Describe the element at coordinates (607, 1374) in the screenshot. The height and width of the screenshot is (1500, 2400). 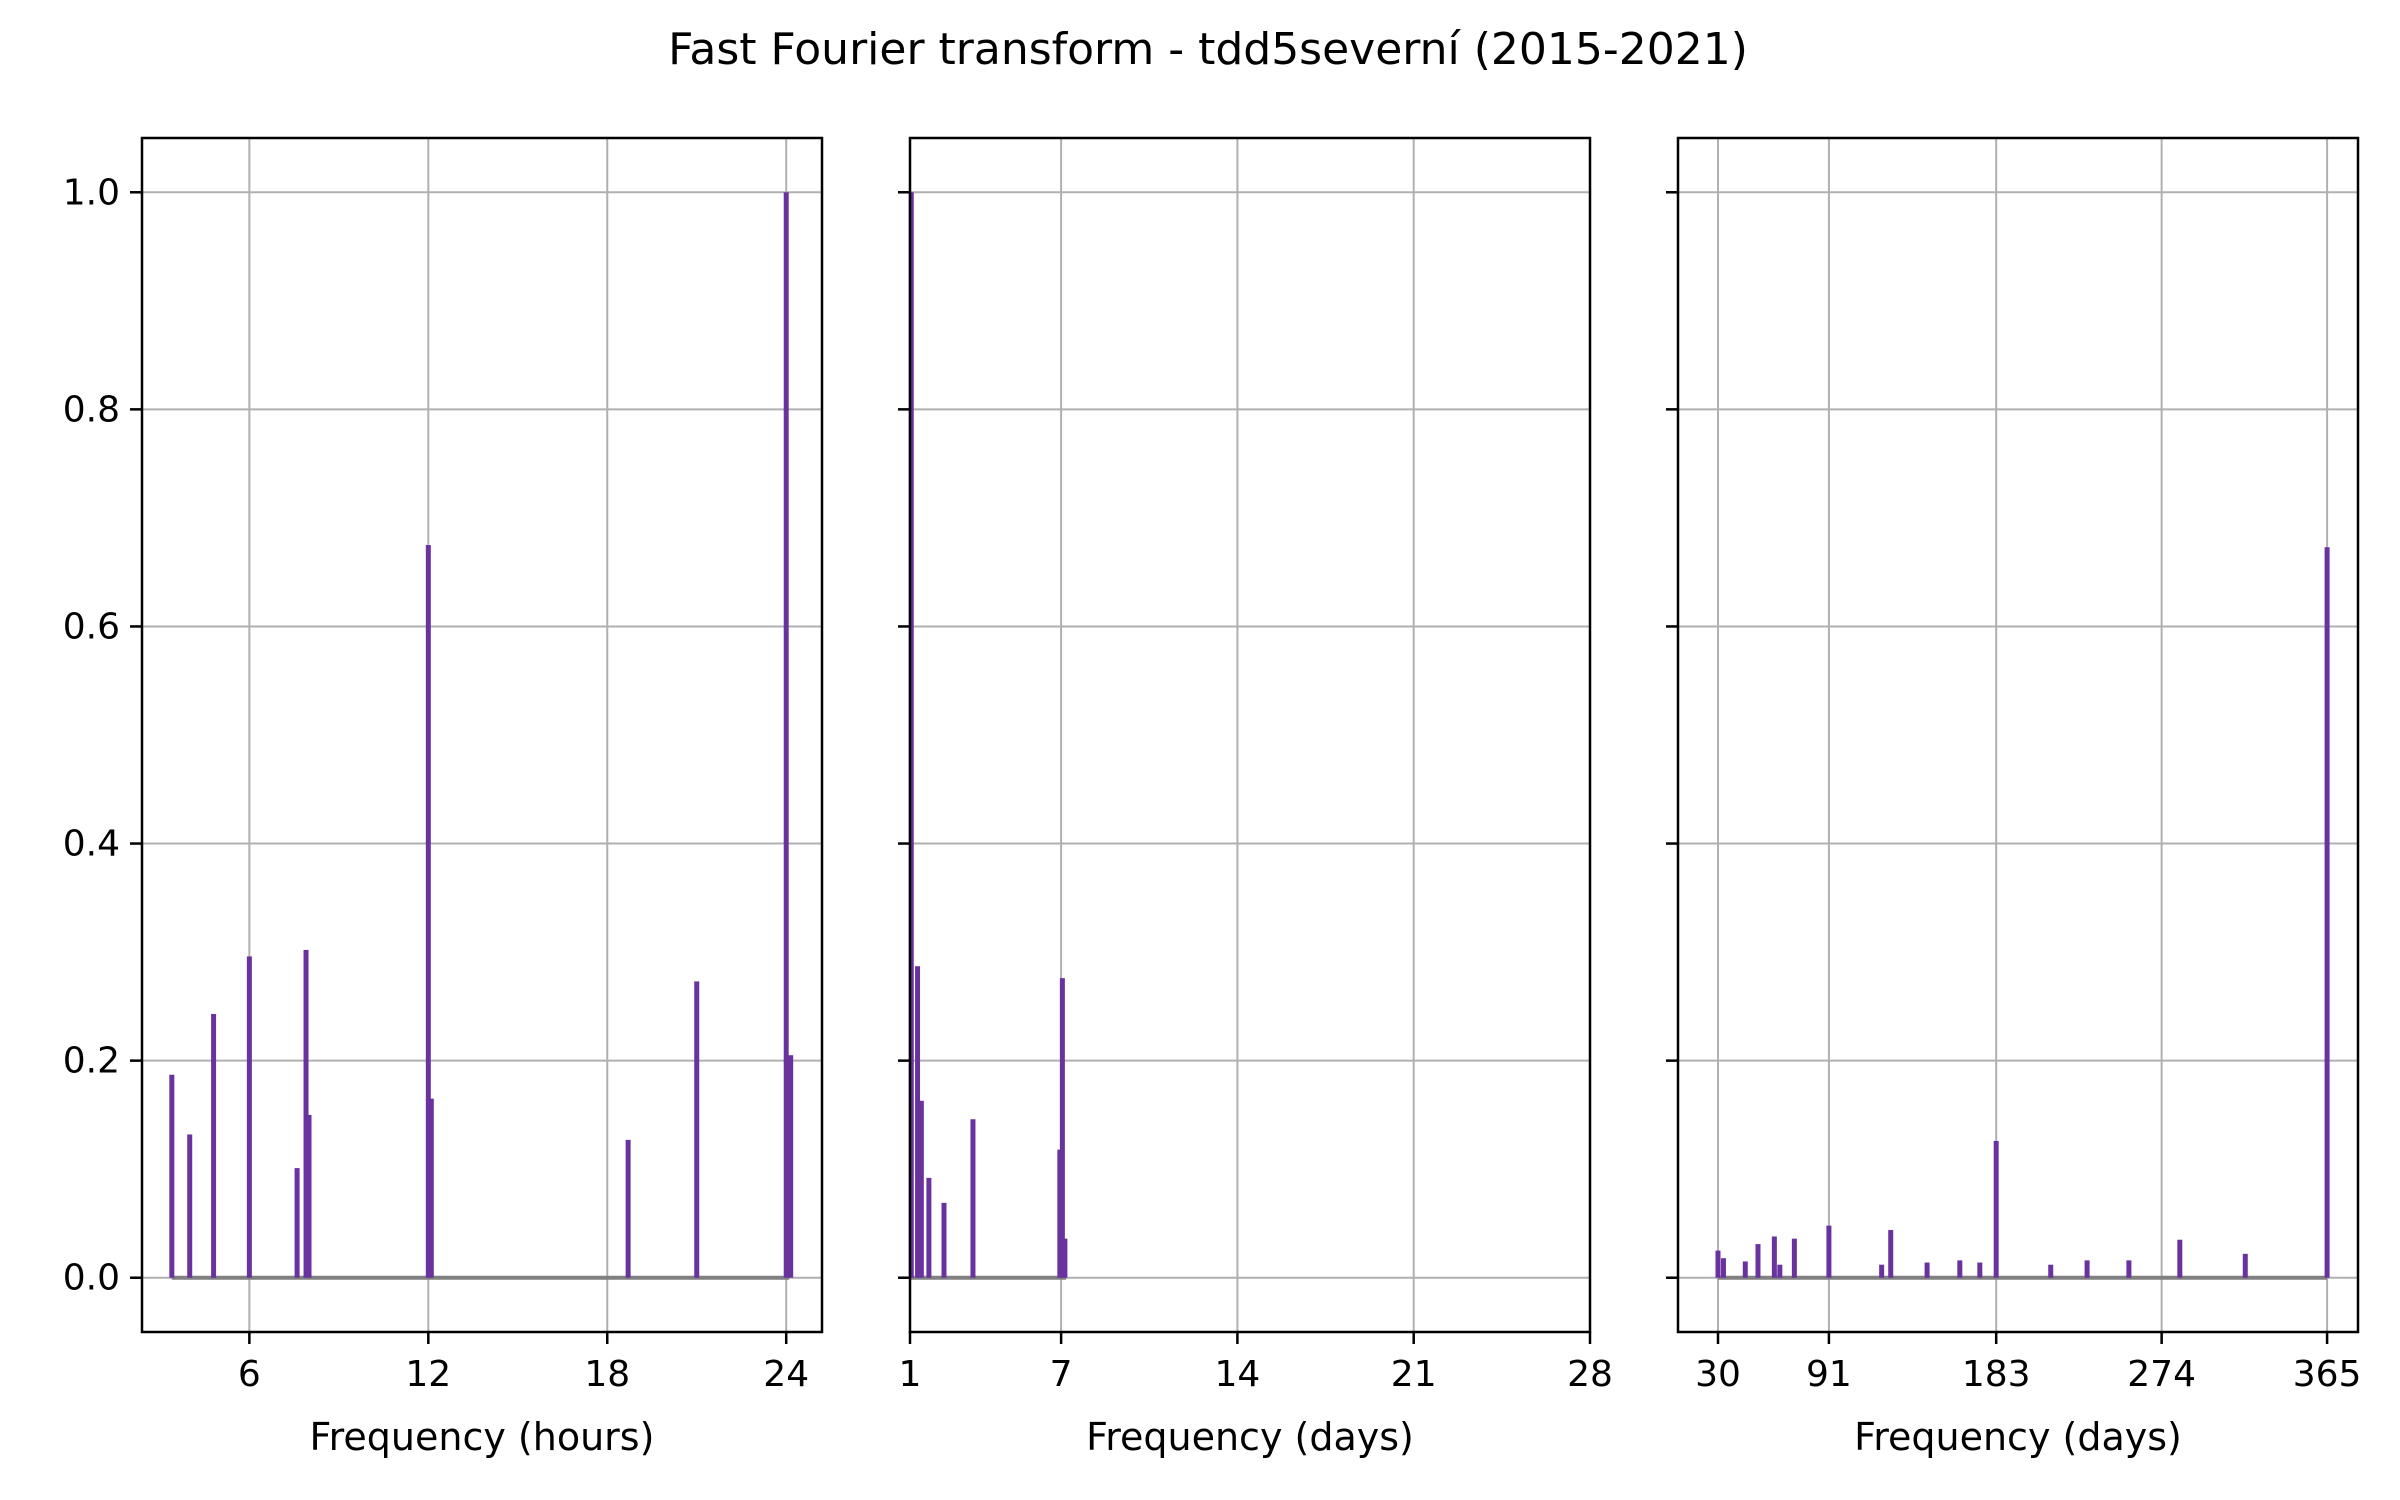
I see `x-tick-label: 18` at that location.